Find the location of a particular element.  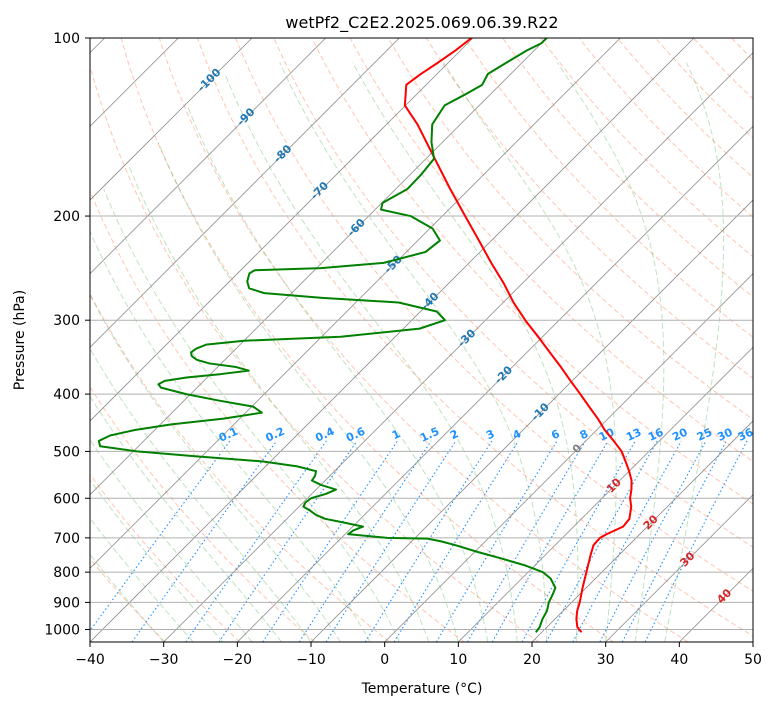

chart-title: wetPf2_C2E2.2025.069.06.39.R22 is located at coordinates (421, 23).